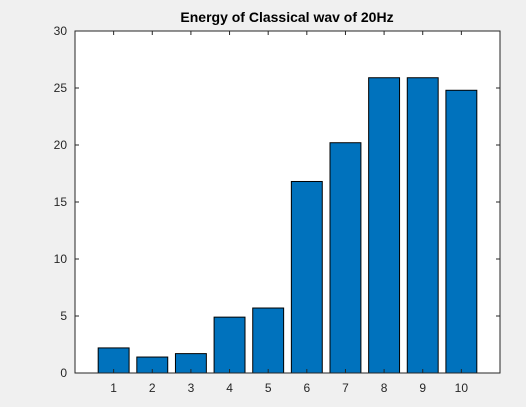 The width and height of the screenshot is (526, 407). What do you see at coordinates (61, 31) in the screenshot?
I see `y-tick-label: 30` at bounding box center [61, 31].